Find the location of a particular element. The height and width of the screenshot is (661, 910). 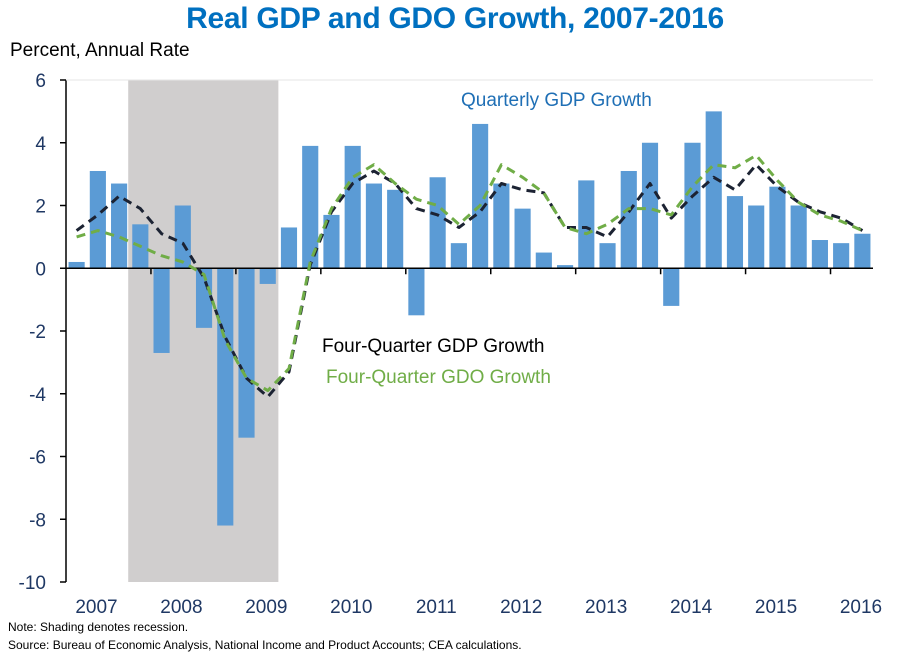

chart-title: Real GDP and GDO Growth, 2007-2016 is located at coordinates (455, 18).